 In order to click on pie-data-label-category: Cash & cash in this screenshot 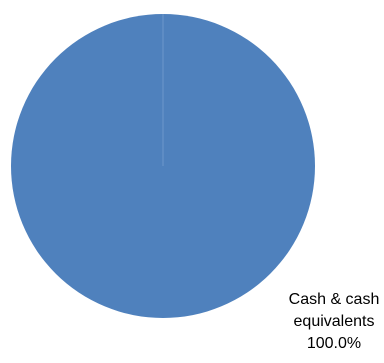, I will do `click(334, 299)`.